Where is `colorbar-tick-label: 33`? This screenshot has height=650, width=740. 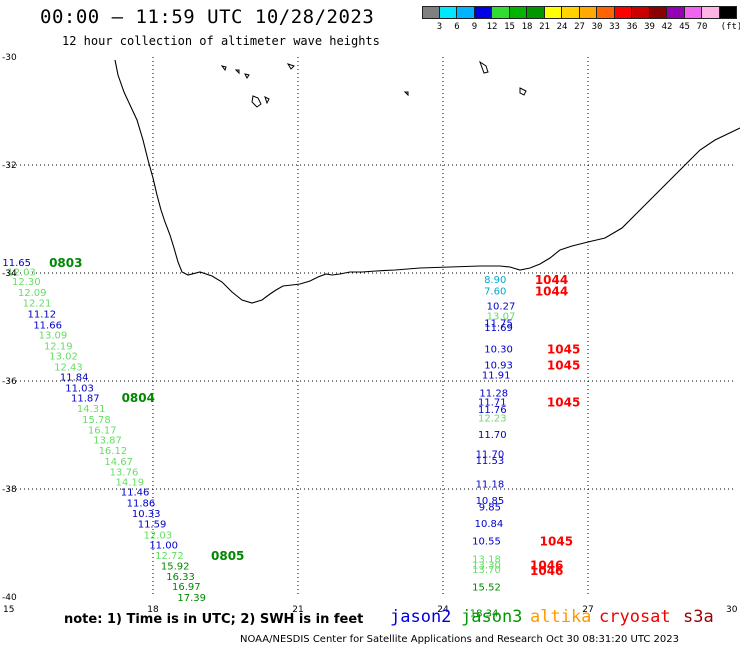
colorbar-tick-label: 33 is located at coordinates (614, 27).